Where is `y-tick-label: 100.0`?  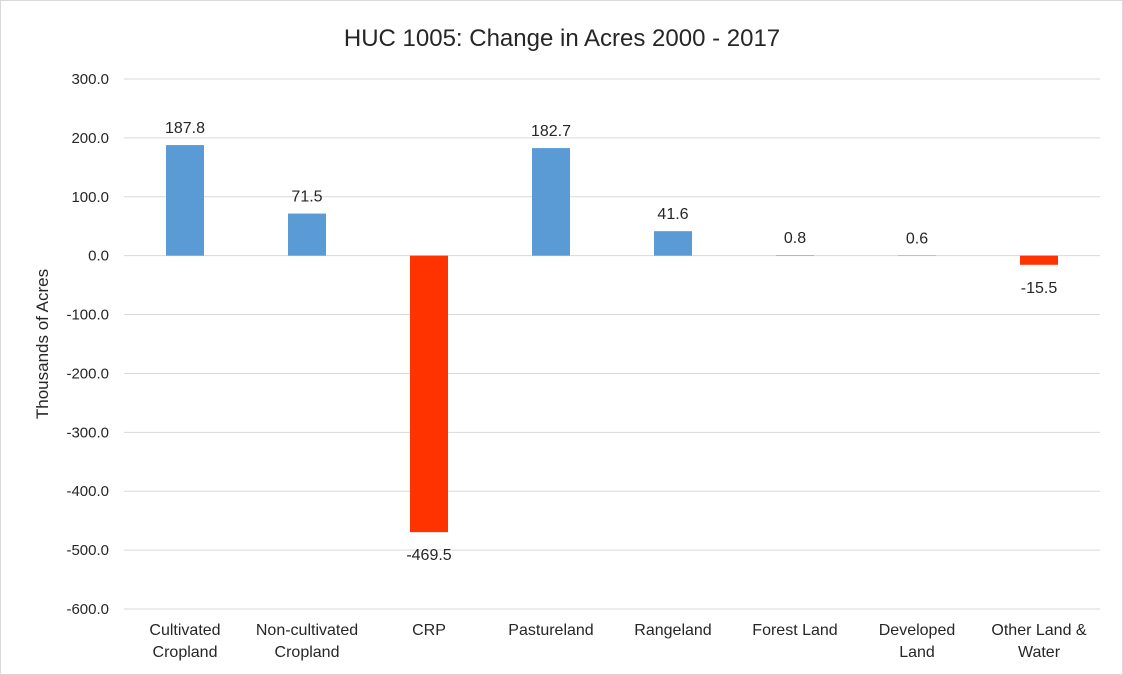
y-tick-label: 100.0 is located at coordinates (90, 197).